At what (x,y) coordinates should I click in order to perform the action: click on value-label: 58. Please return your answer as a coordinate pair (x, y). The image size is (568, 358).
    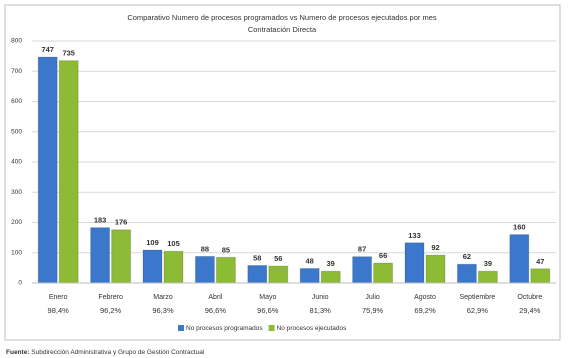
    Looking at the image, I should click on (257, 257).